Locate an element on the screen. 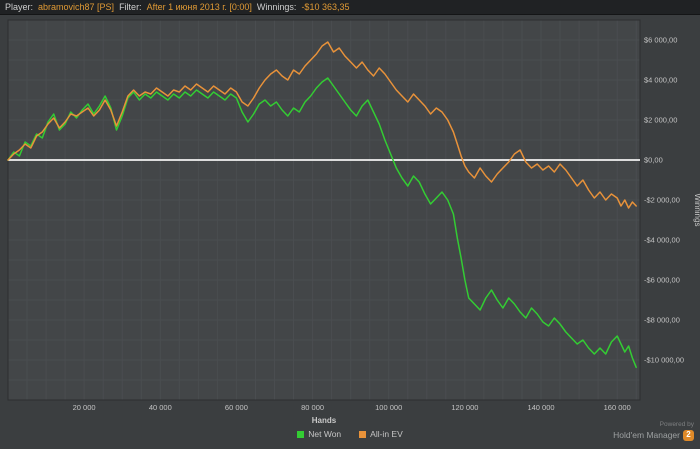 This screenshot has width=700, height=449. svg-text: $4 000,00 is located at coordinates (660, 80).